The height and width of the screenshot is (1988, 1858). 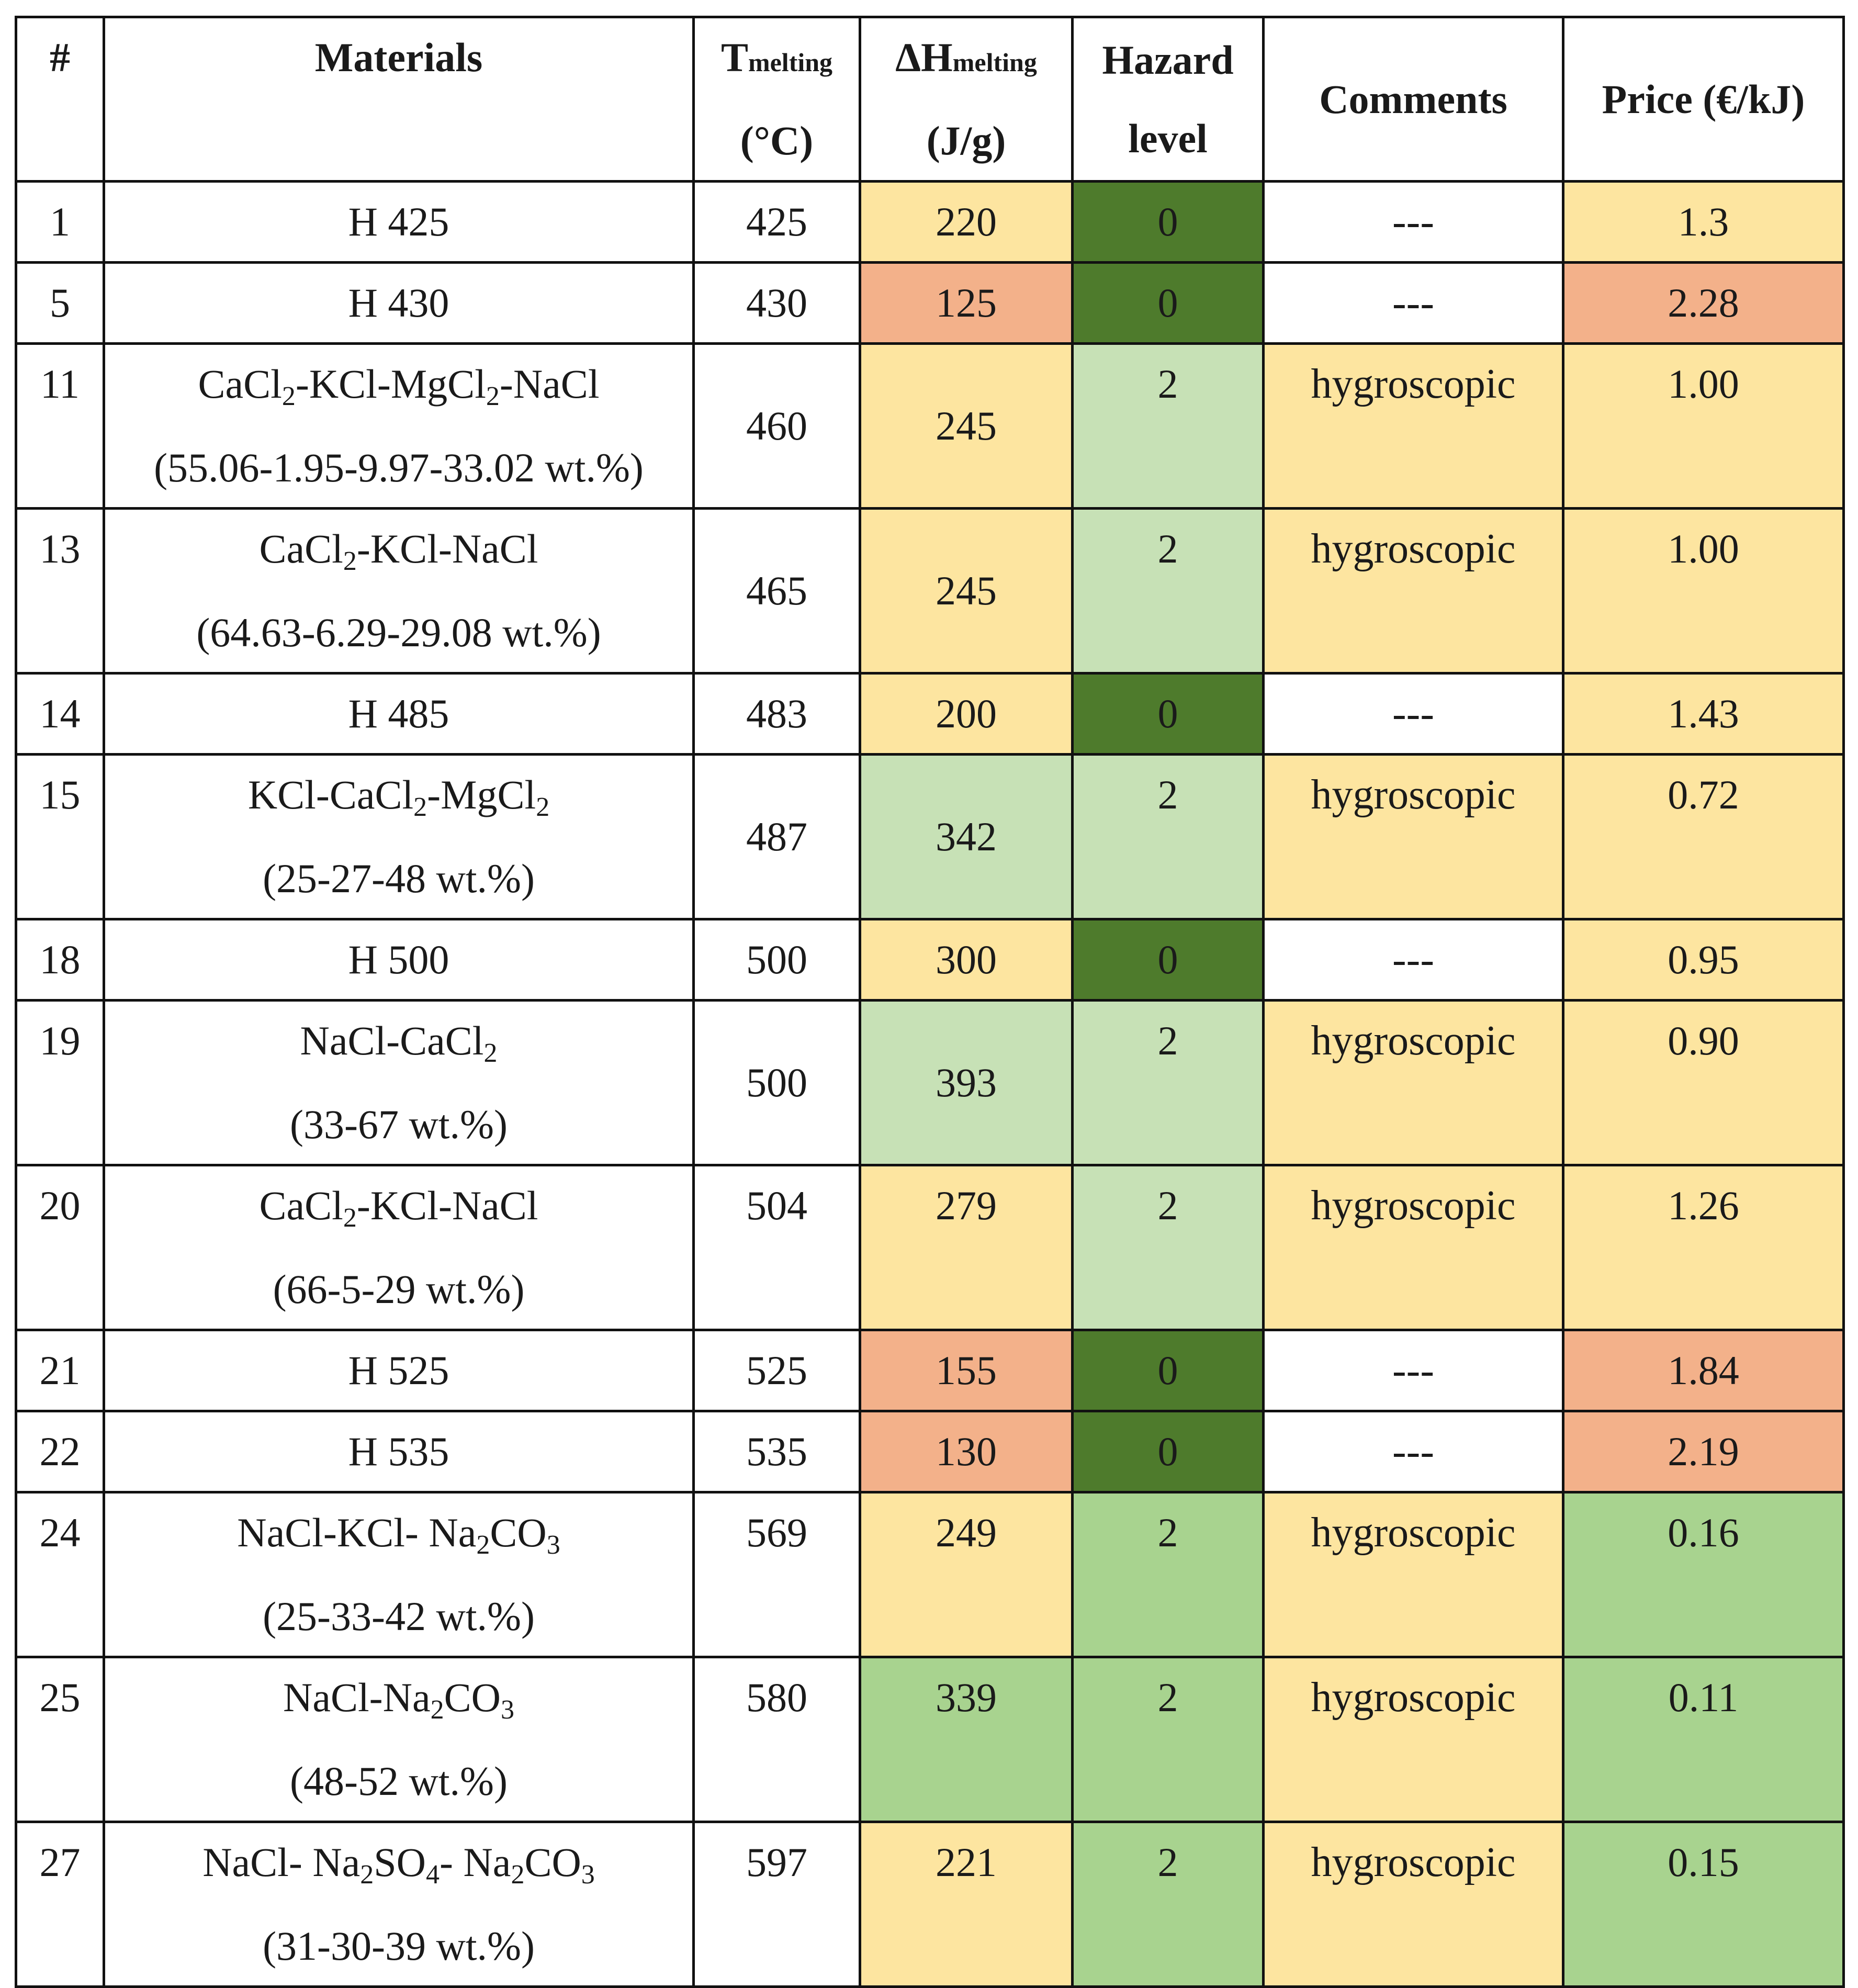 What do you see at coordinates (60, 714) in the screenshot?
I see `row-number: 14` at bounding box center [60, 714].